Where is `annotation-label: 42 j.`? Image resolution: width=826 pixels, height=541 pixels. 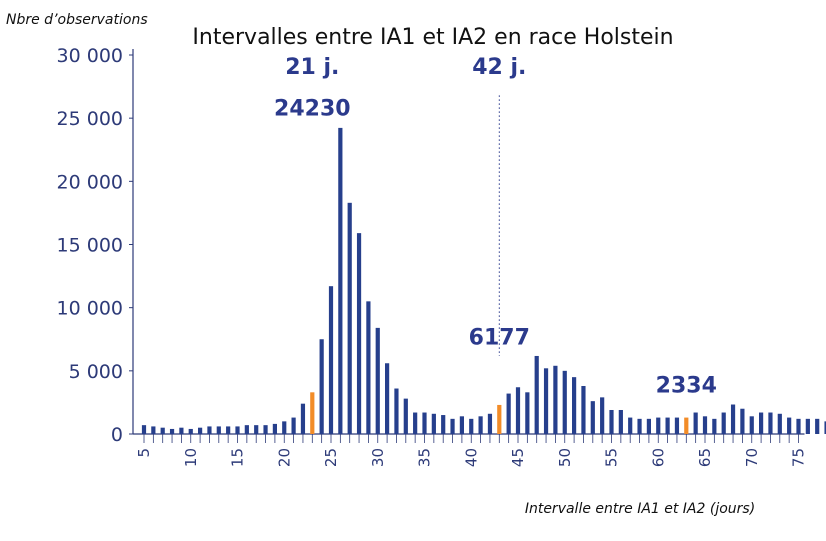
annotation-label: 42 j. is located at coordinates (499, 67).